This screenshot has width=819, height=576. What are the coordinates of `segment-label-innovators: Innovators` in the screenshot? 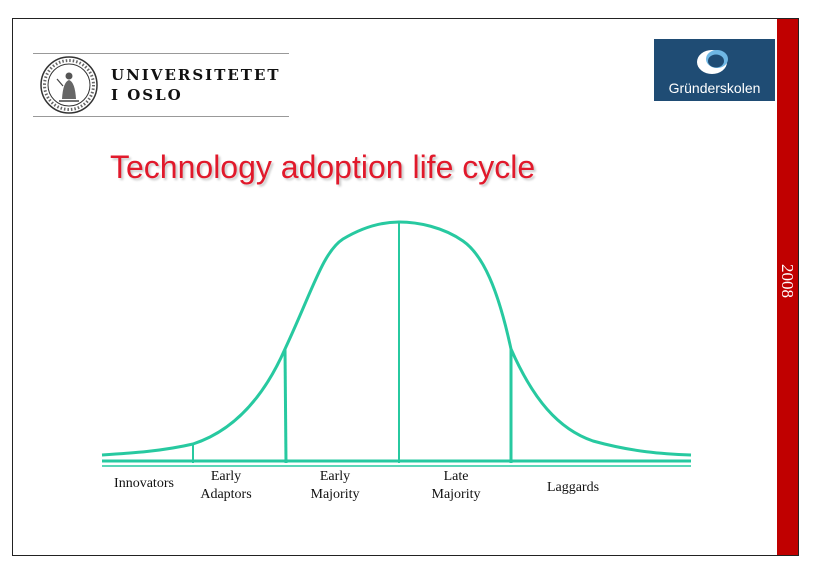 It's located at (144, 484).